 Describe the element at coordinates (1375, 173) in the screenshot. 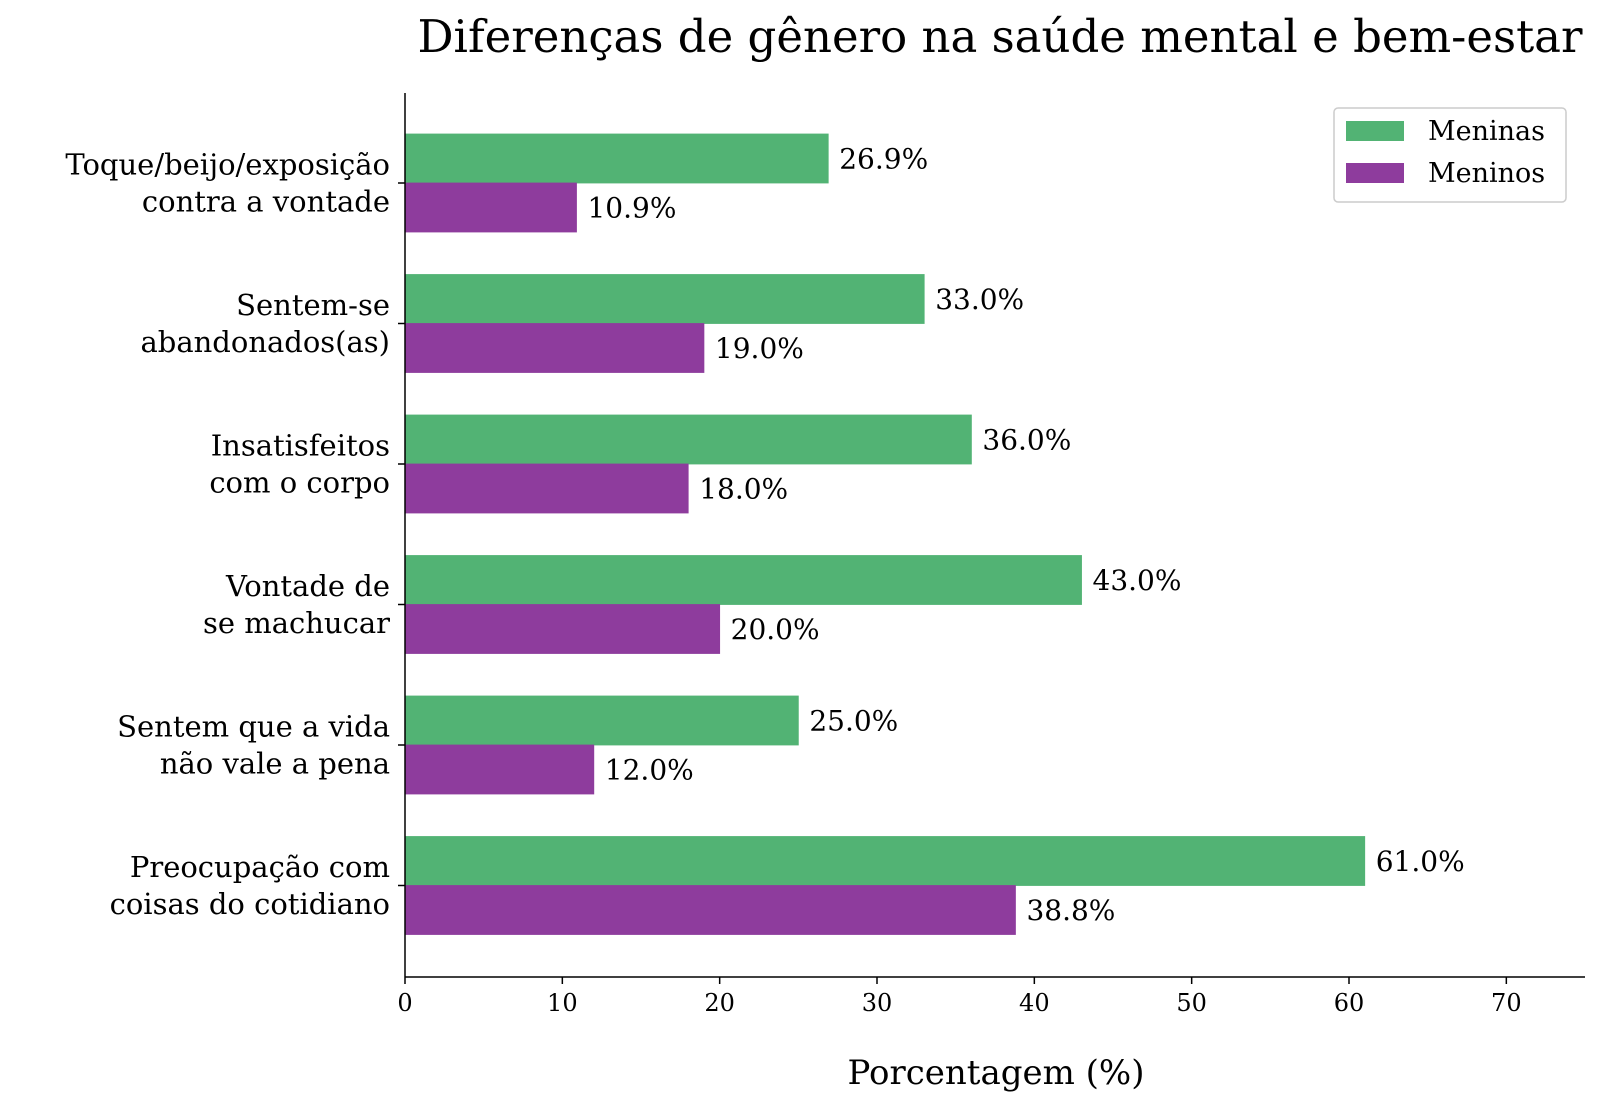

I see `legend-swatch-meninos` at that location.